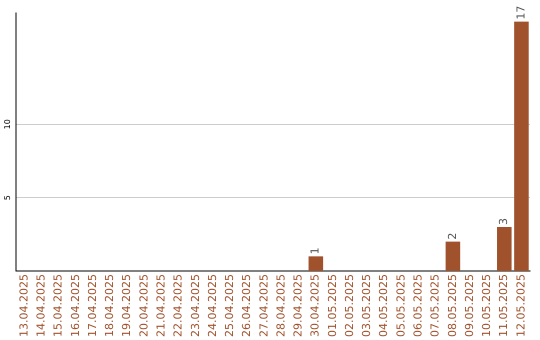 This screenshot has width=540, height=340. I want to click on x-tick-label: 24.04.2025, so click(212, 306).